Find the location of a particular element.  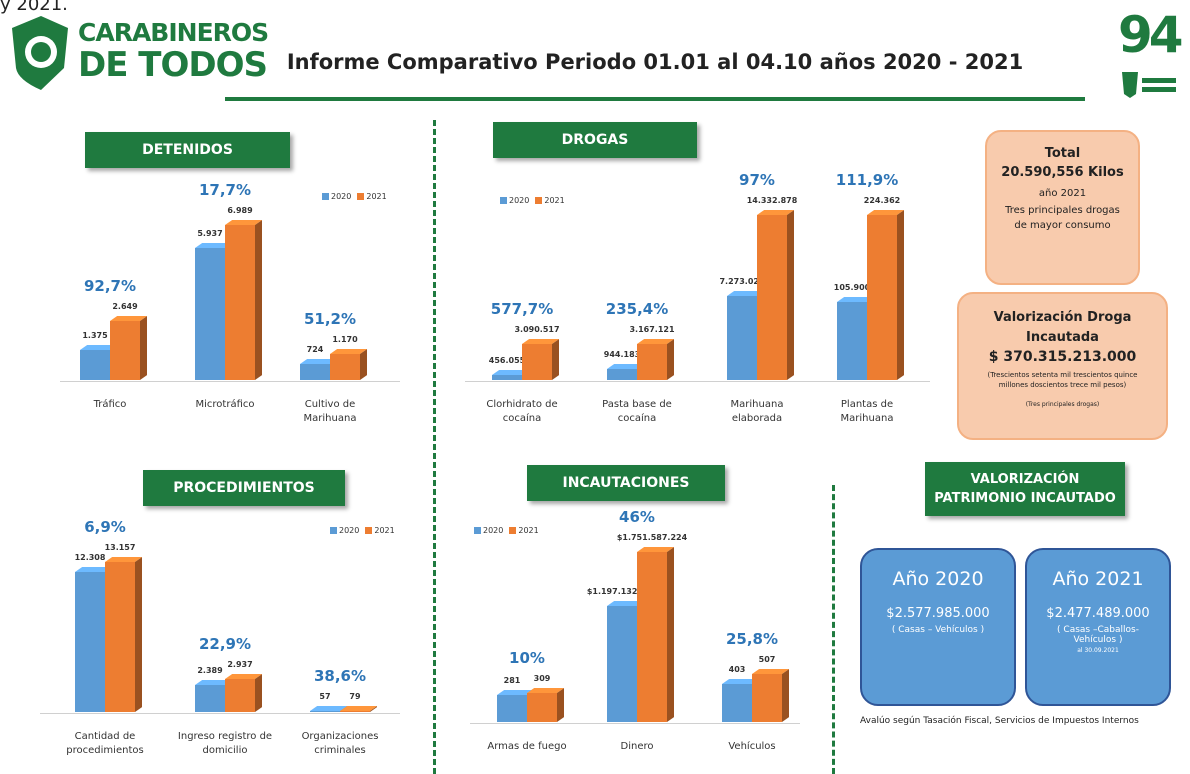

value-label: 57 is located at coordinates (325, 697).